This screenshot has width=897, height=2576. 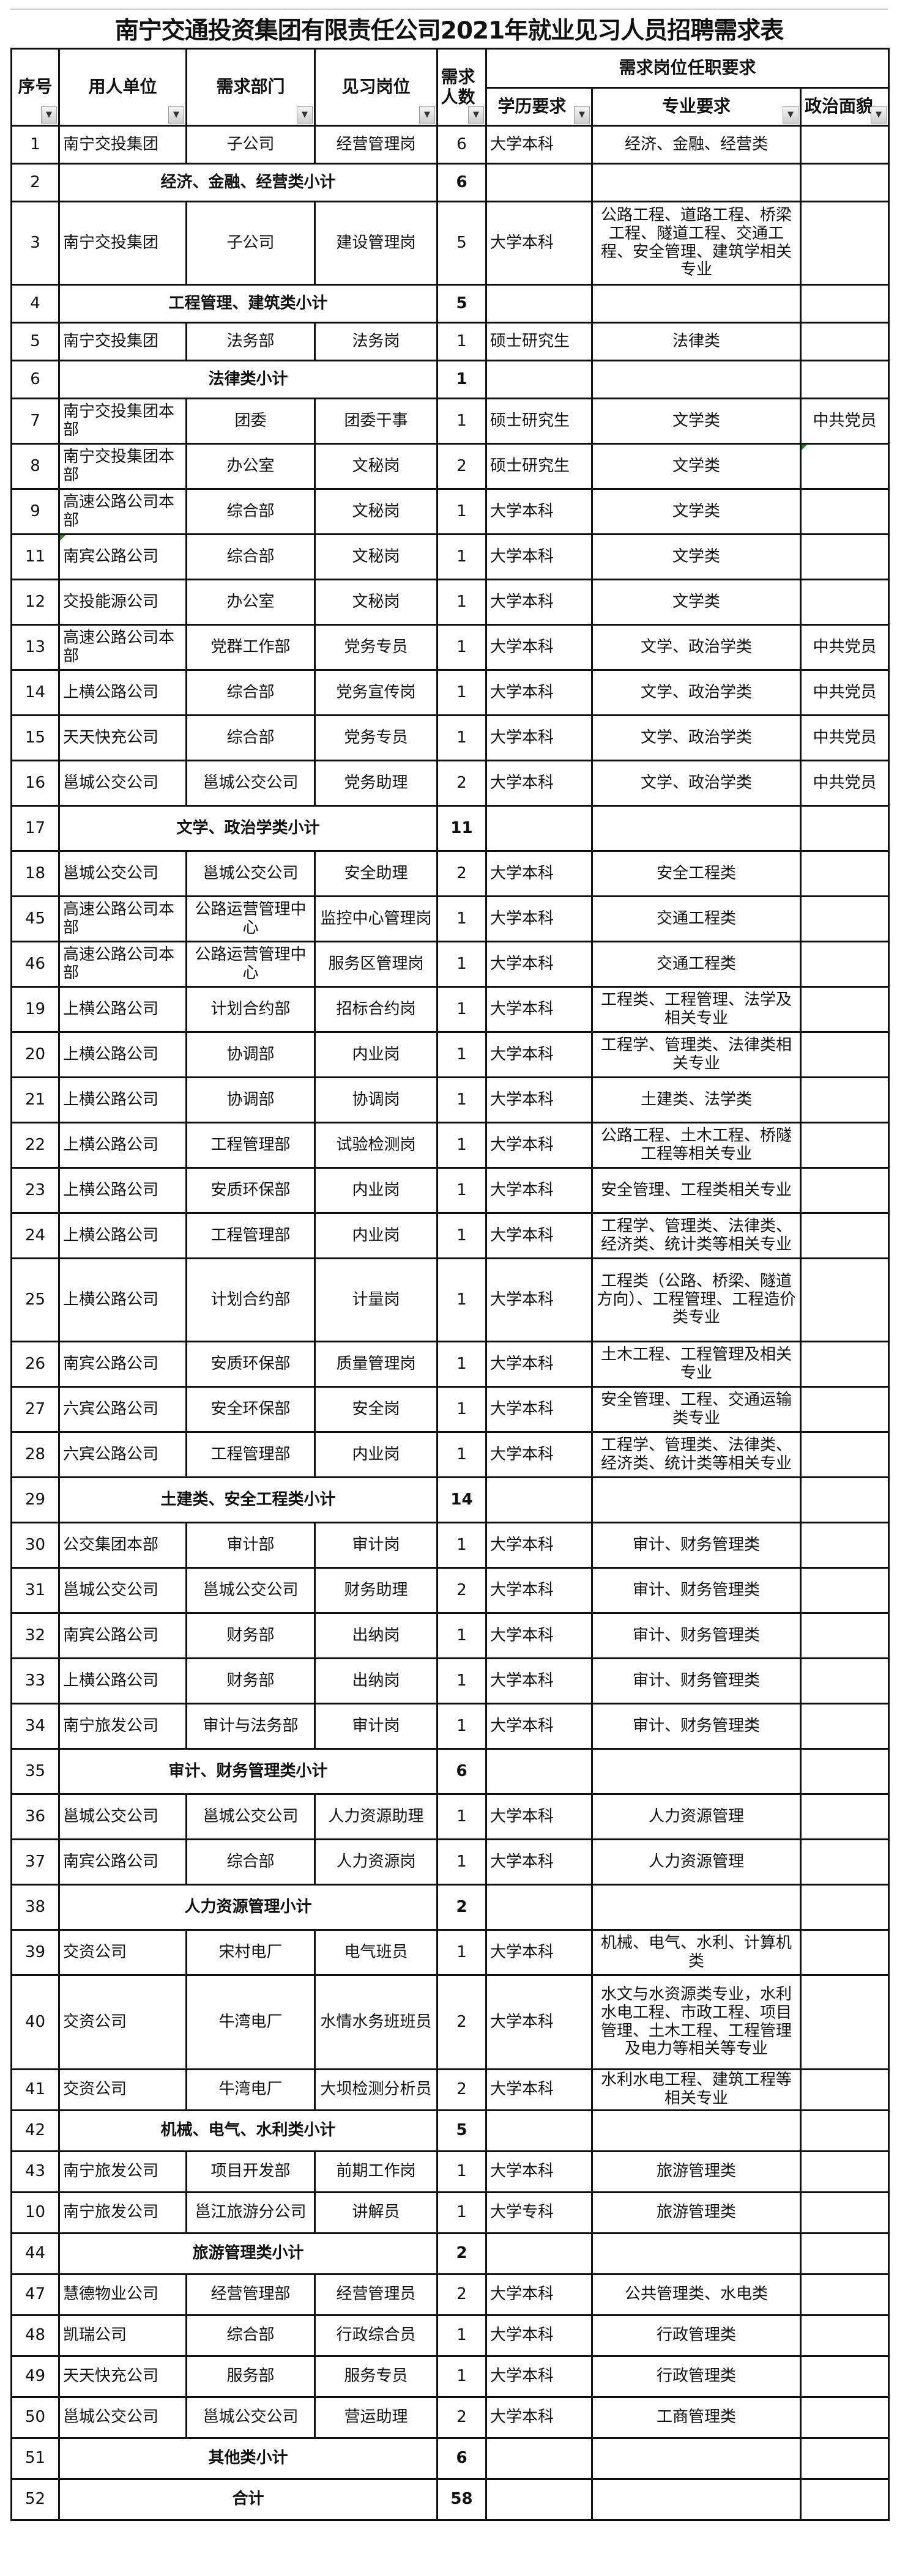 I want to click on seq-cell: 19, so click(x=35, y=1009).